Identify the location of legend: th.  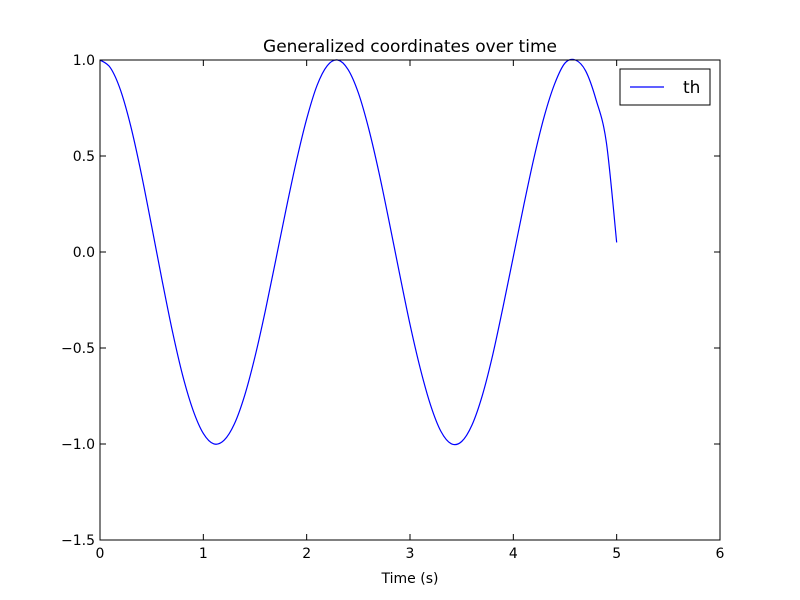
(665, 87).